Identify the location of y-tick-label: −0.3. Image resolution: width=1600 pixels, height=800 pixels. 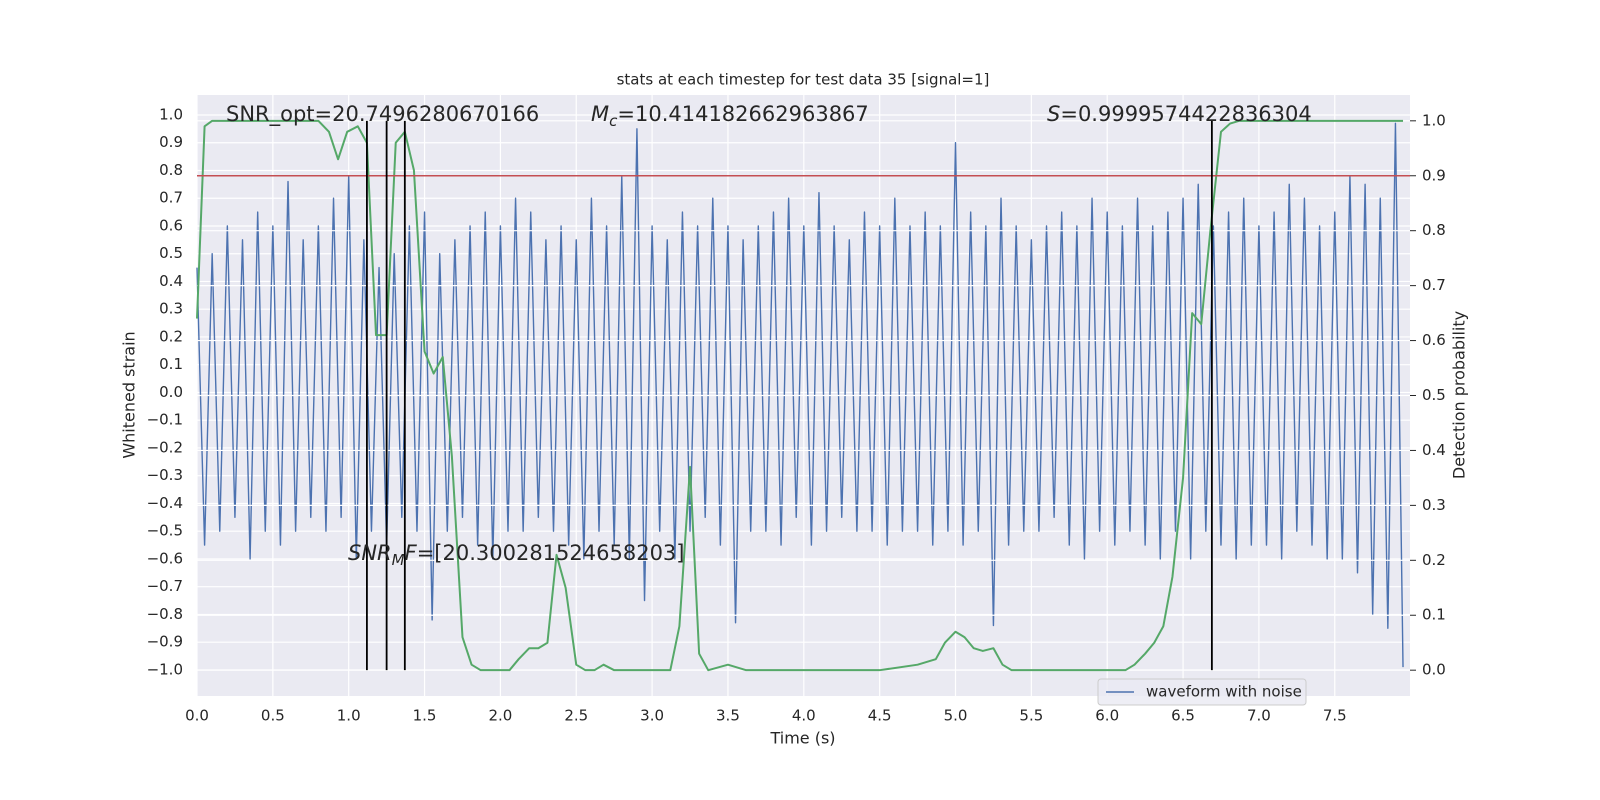
(165, 475).